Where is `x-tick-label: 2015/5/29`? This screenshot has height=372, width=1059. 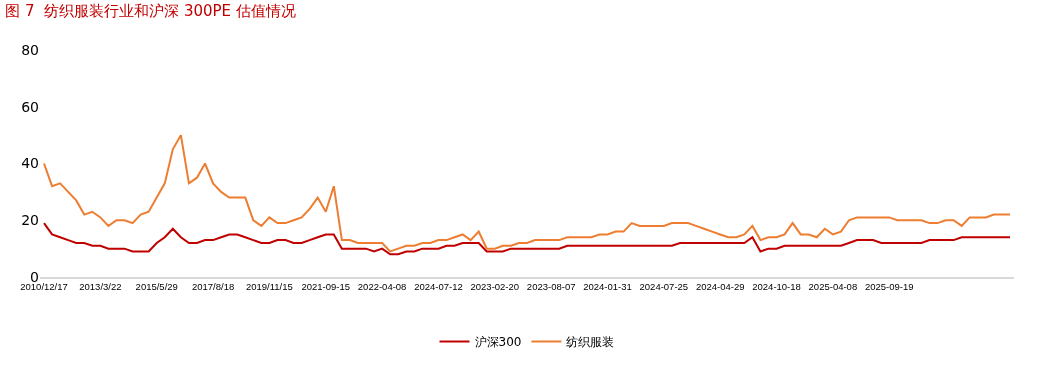 x-tick-label: 2015/5/29 is located at coordinates (156, 287).